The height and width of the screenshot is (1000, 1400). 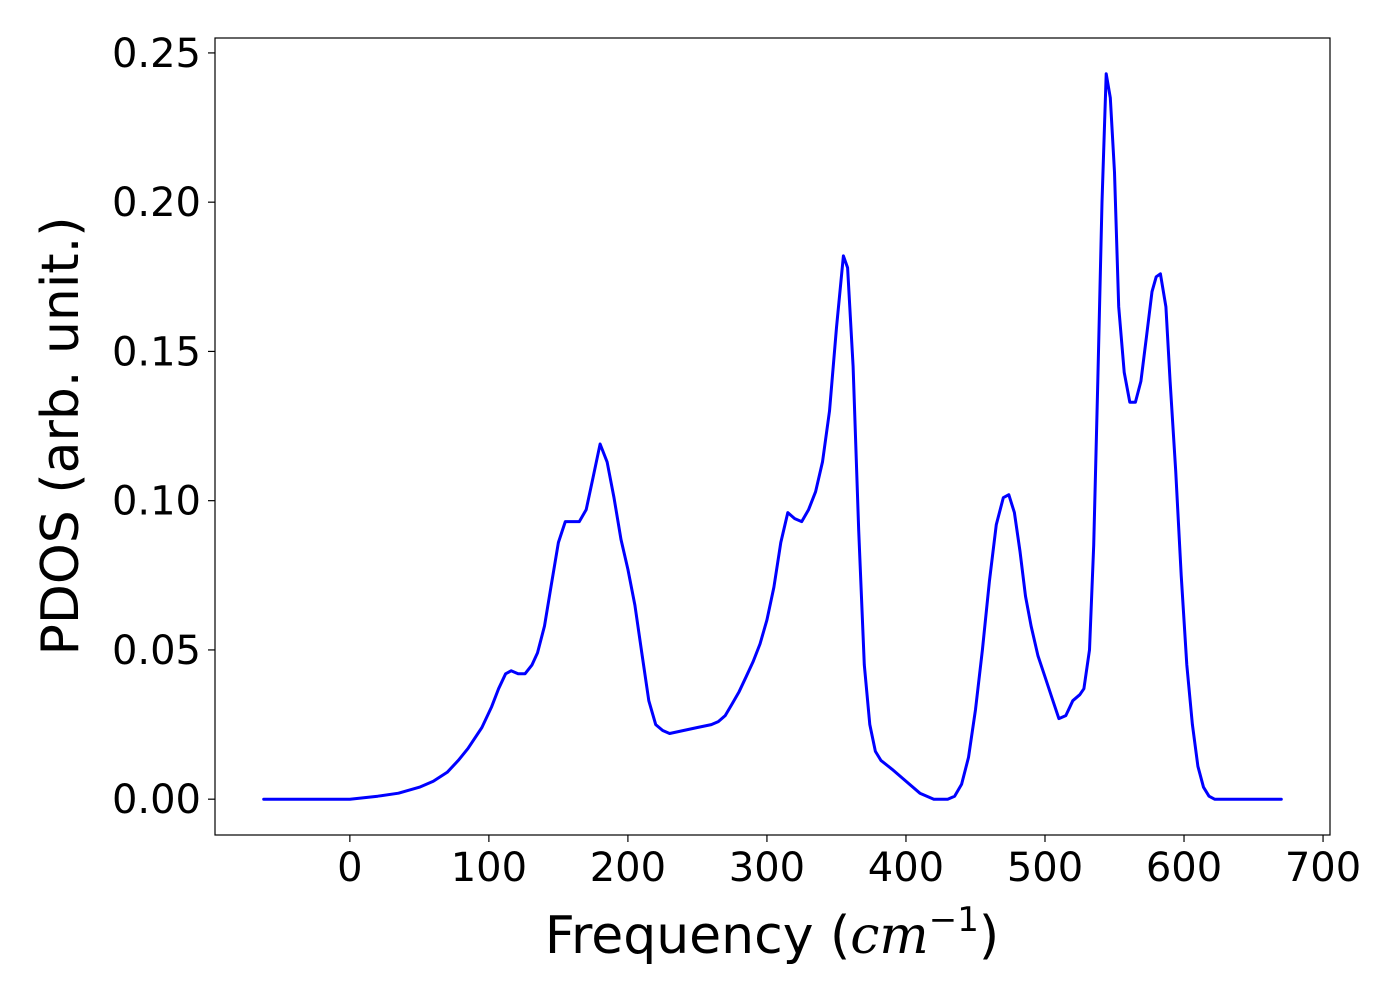 I want to click on x-axis-label: Frequency (cm−1), so click(x=772, y=933).